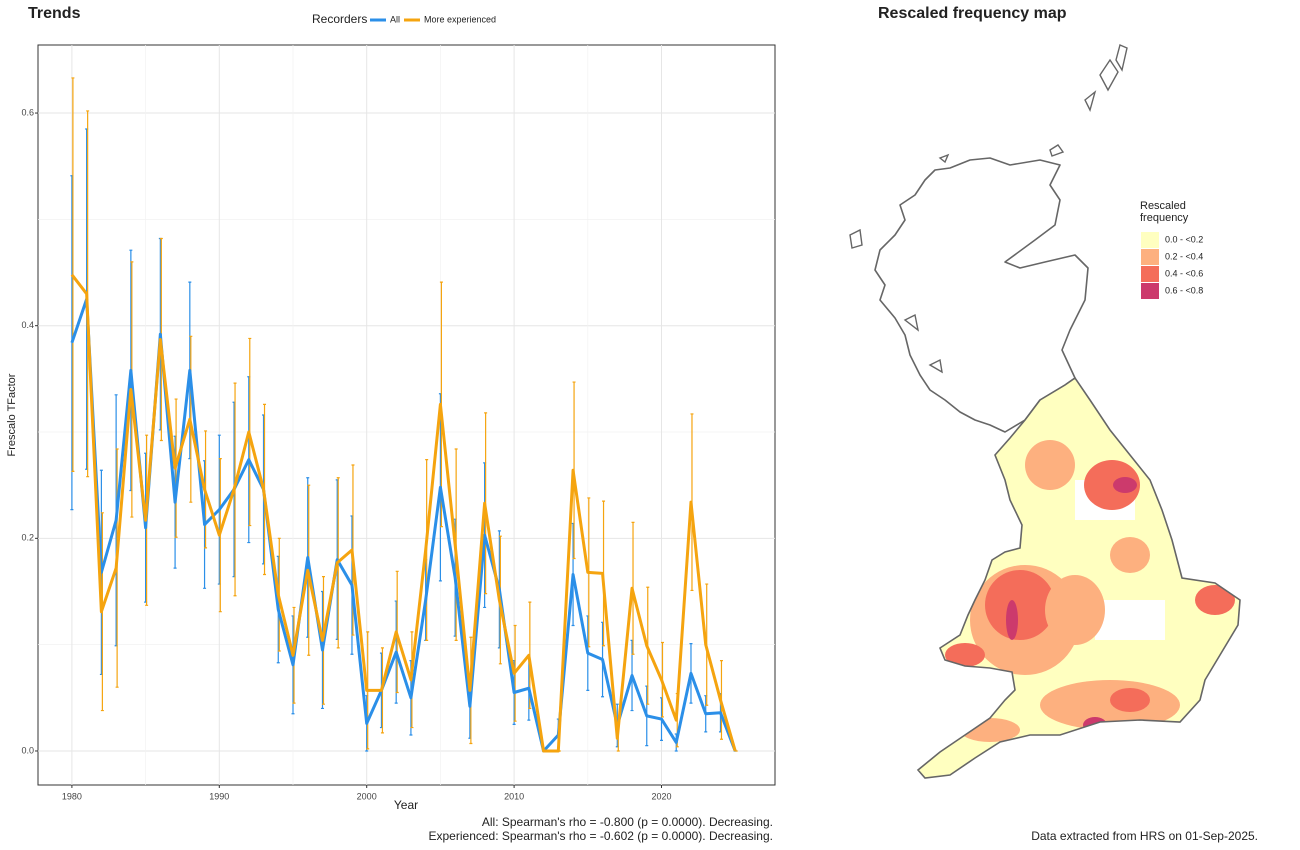 The image size is (1300, 850). What do you see at coordinates (981, 295) in the screenshot?
I see `scotland-outline` at bounding box center [981, 295].